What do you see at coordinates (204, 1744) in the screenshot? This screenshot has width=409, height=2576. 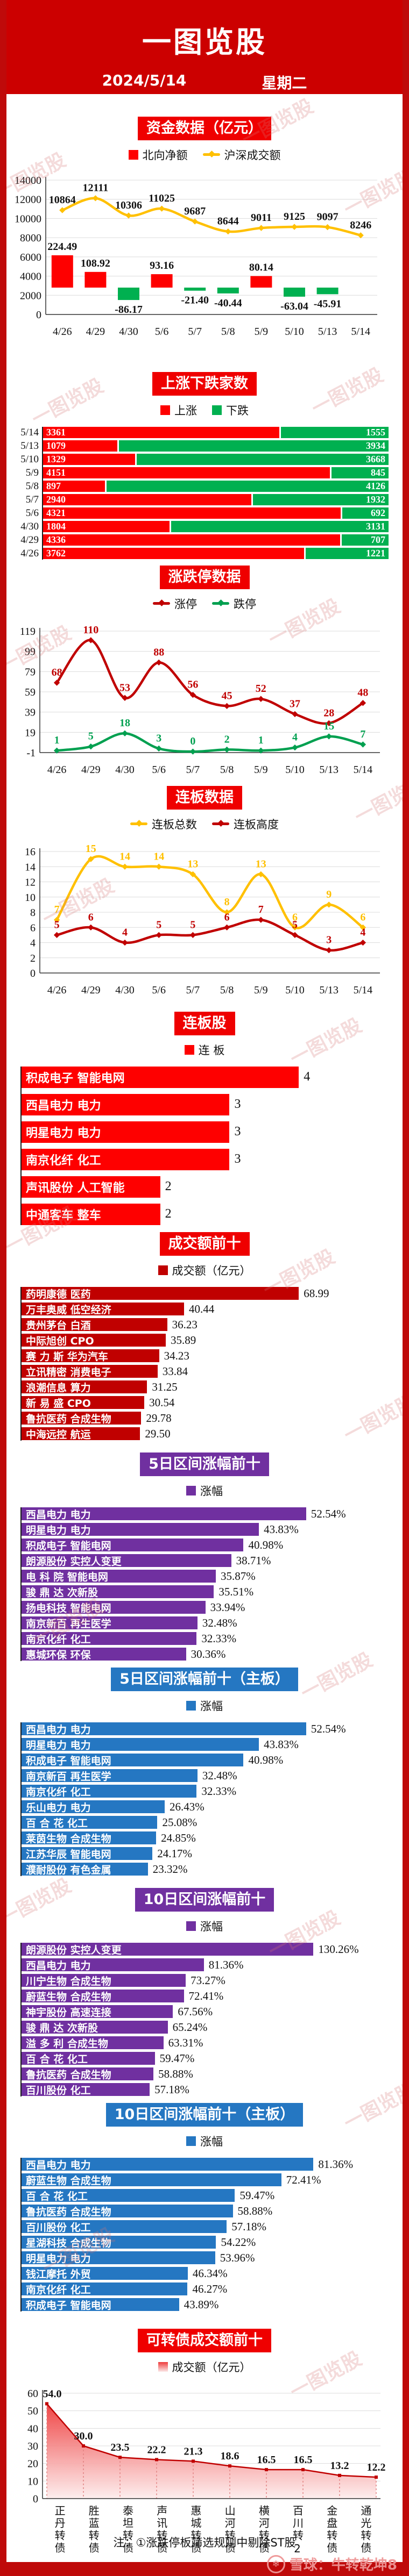 I see `bar-row: 明星电力 电力 43.83%` at bounding box center [204, 1744].